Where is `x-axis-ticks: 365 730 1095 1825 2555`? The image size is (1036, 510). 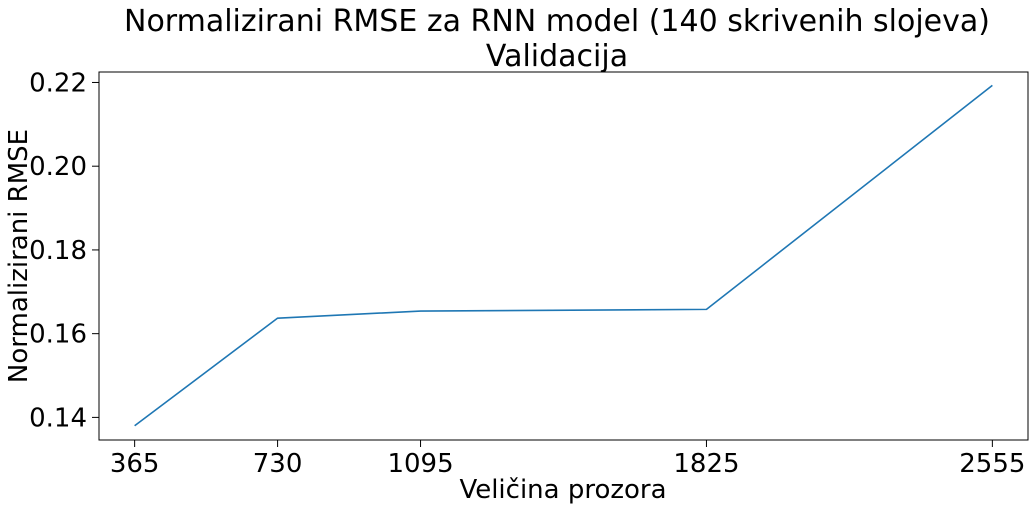
x-axis-ticks: 365 730 1095 1825 2555 is located at coordinates (567, 459).